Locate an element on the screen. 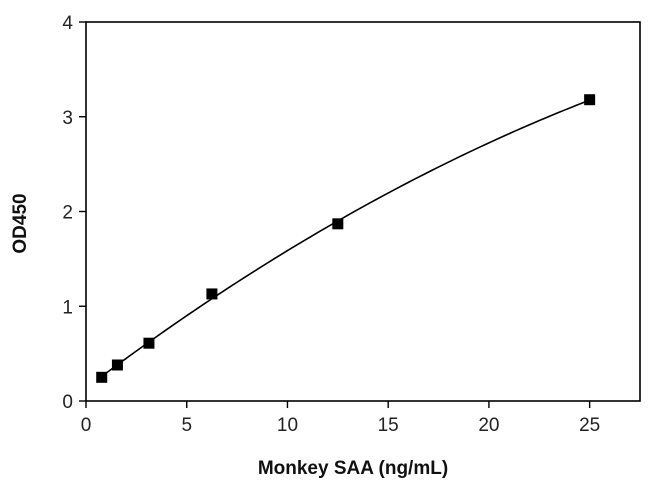 This screenshot has width=650, height=492. x-axis-ticks: 0 5 10 15 20 25 is located at coordinates (340, 418).